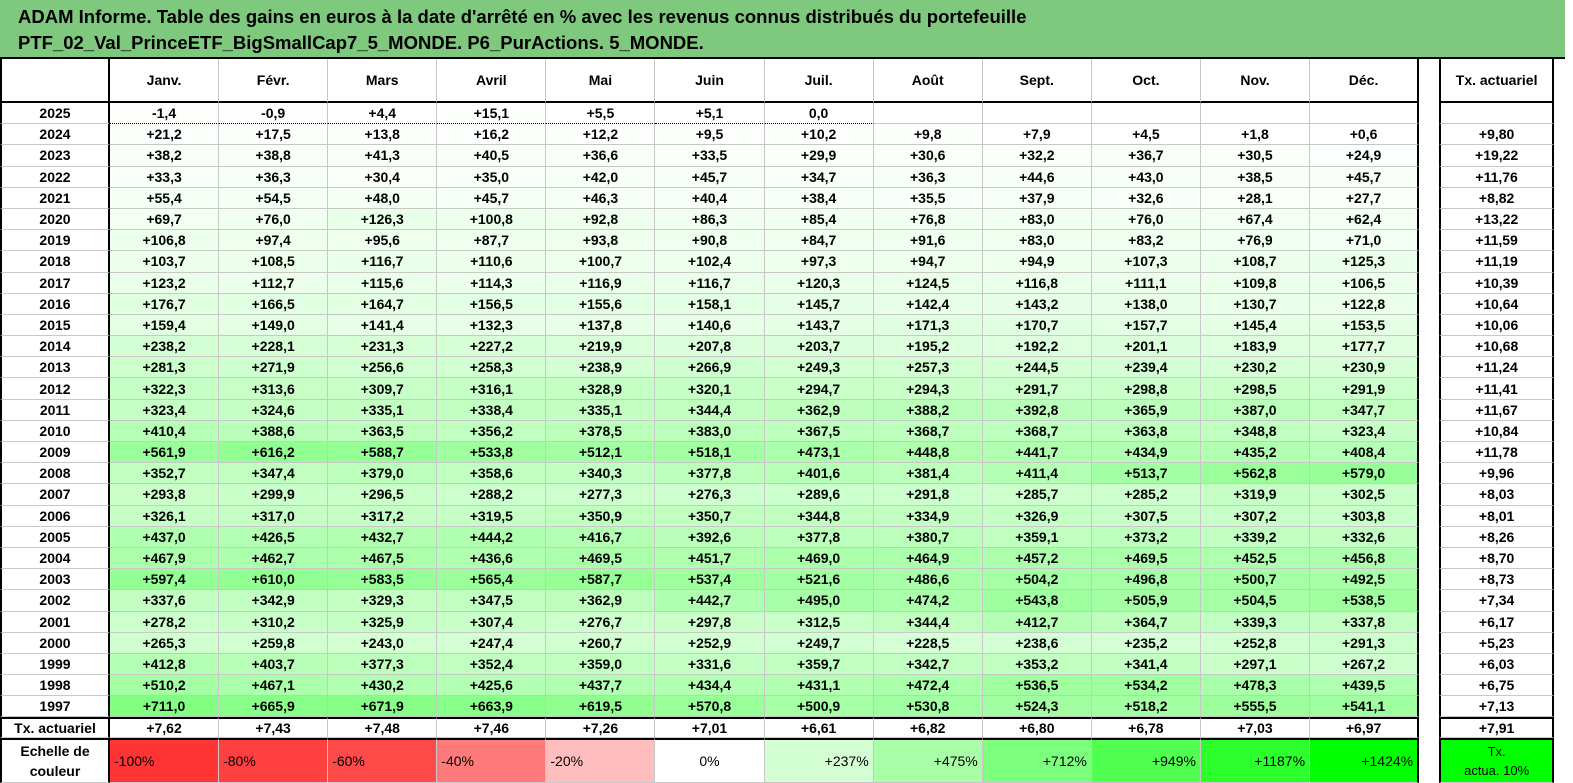 The image size is (1573, 783). Describe the element at coordinates (383, 664) in the screenshot. I see `gain-cell: +377,3` at that location.